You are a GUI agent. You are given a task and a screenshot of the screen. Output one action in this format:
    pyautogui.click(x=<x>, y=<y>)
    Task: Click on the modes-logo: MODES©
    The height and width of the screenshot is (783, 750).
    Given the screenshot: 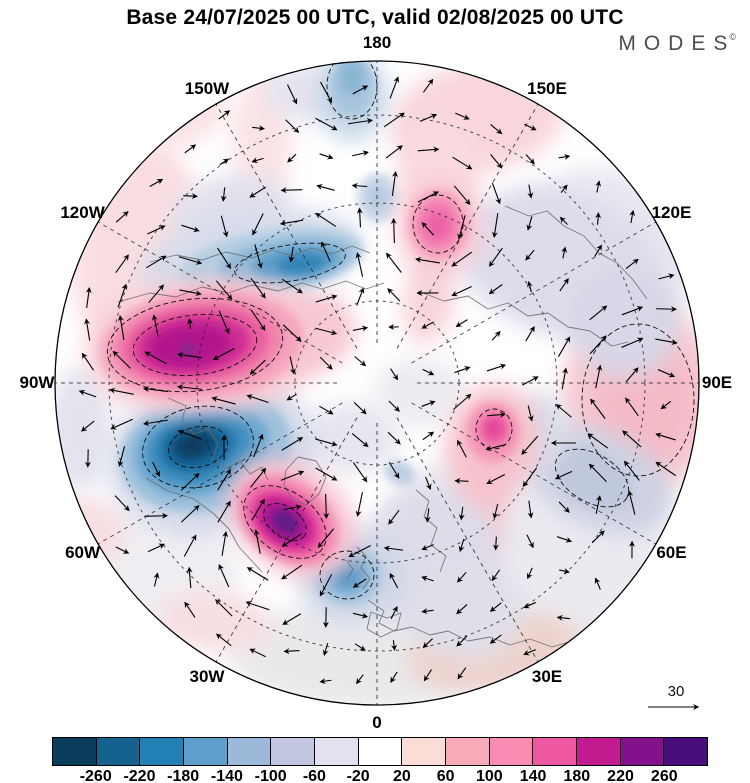 What is the action you would take?
    pyautogui.click(x=677, y=44)
    